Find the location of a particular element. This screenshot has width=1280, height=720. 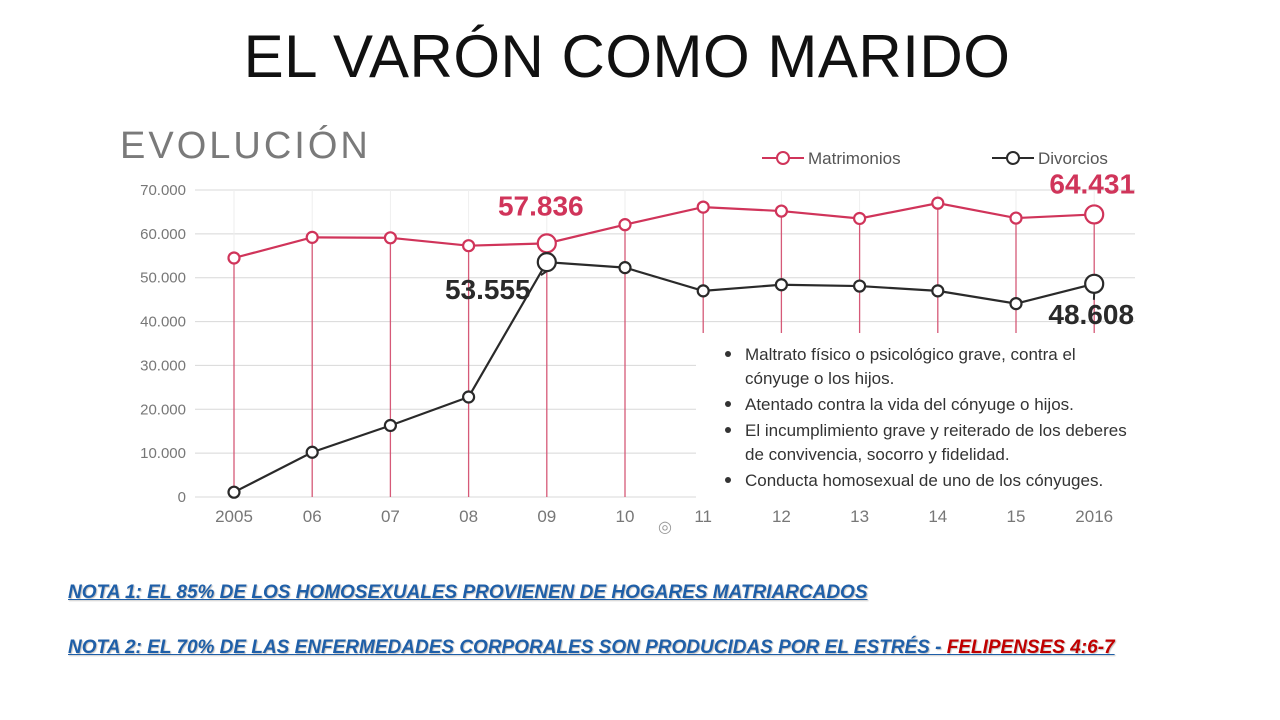

x-tick-label: 10 is located at coordinates (625, 516).